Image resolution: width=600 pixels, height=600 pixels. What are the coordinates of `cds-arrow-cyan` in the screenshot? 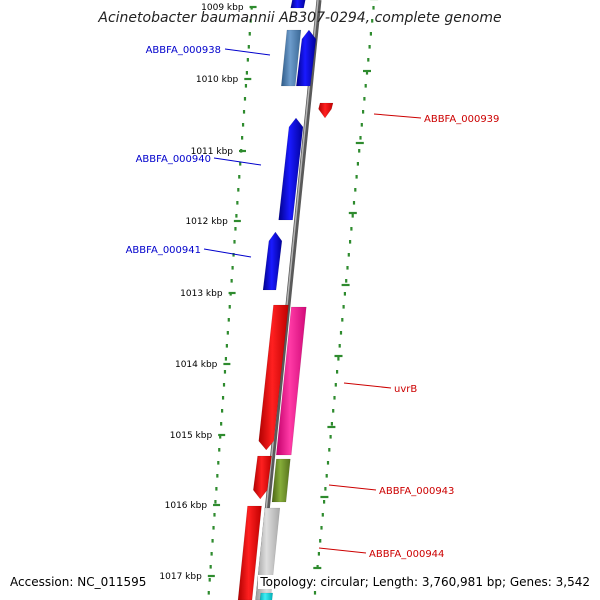 It's located at (266, 596).